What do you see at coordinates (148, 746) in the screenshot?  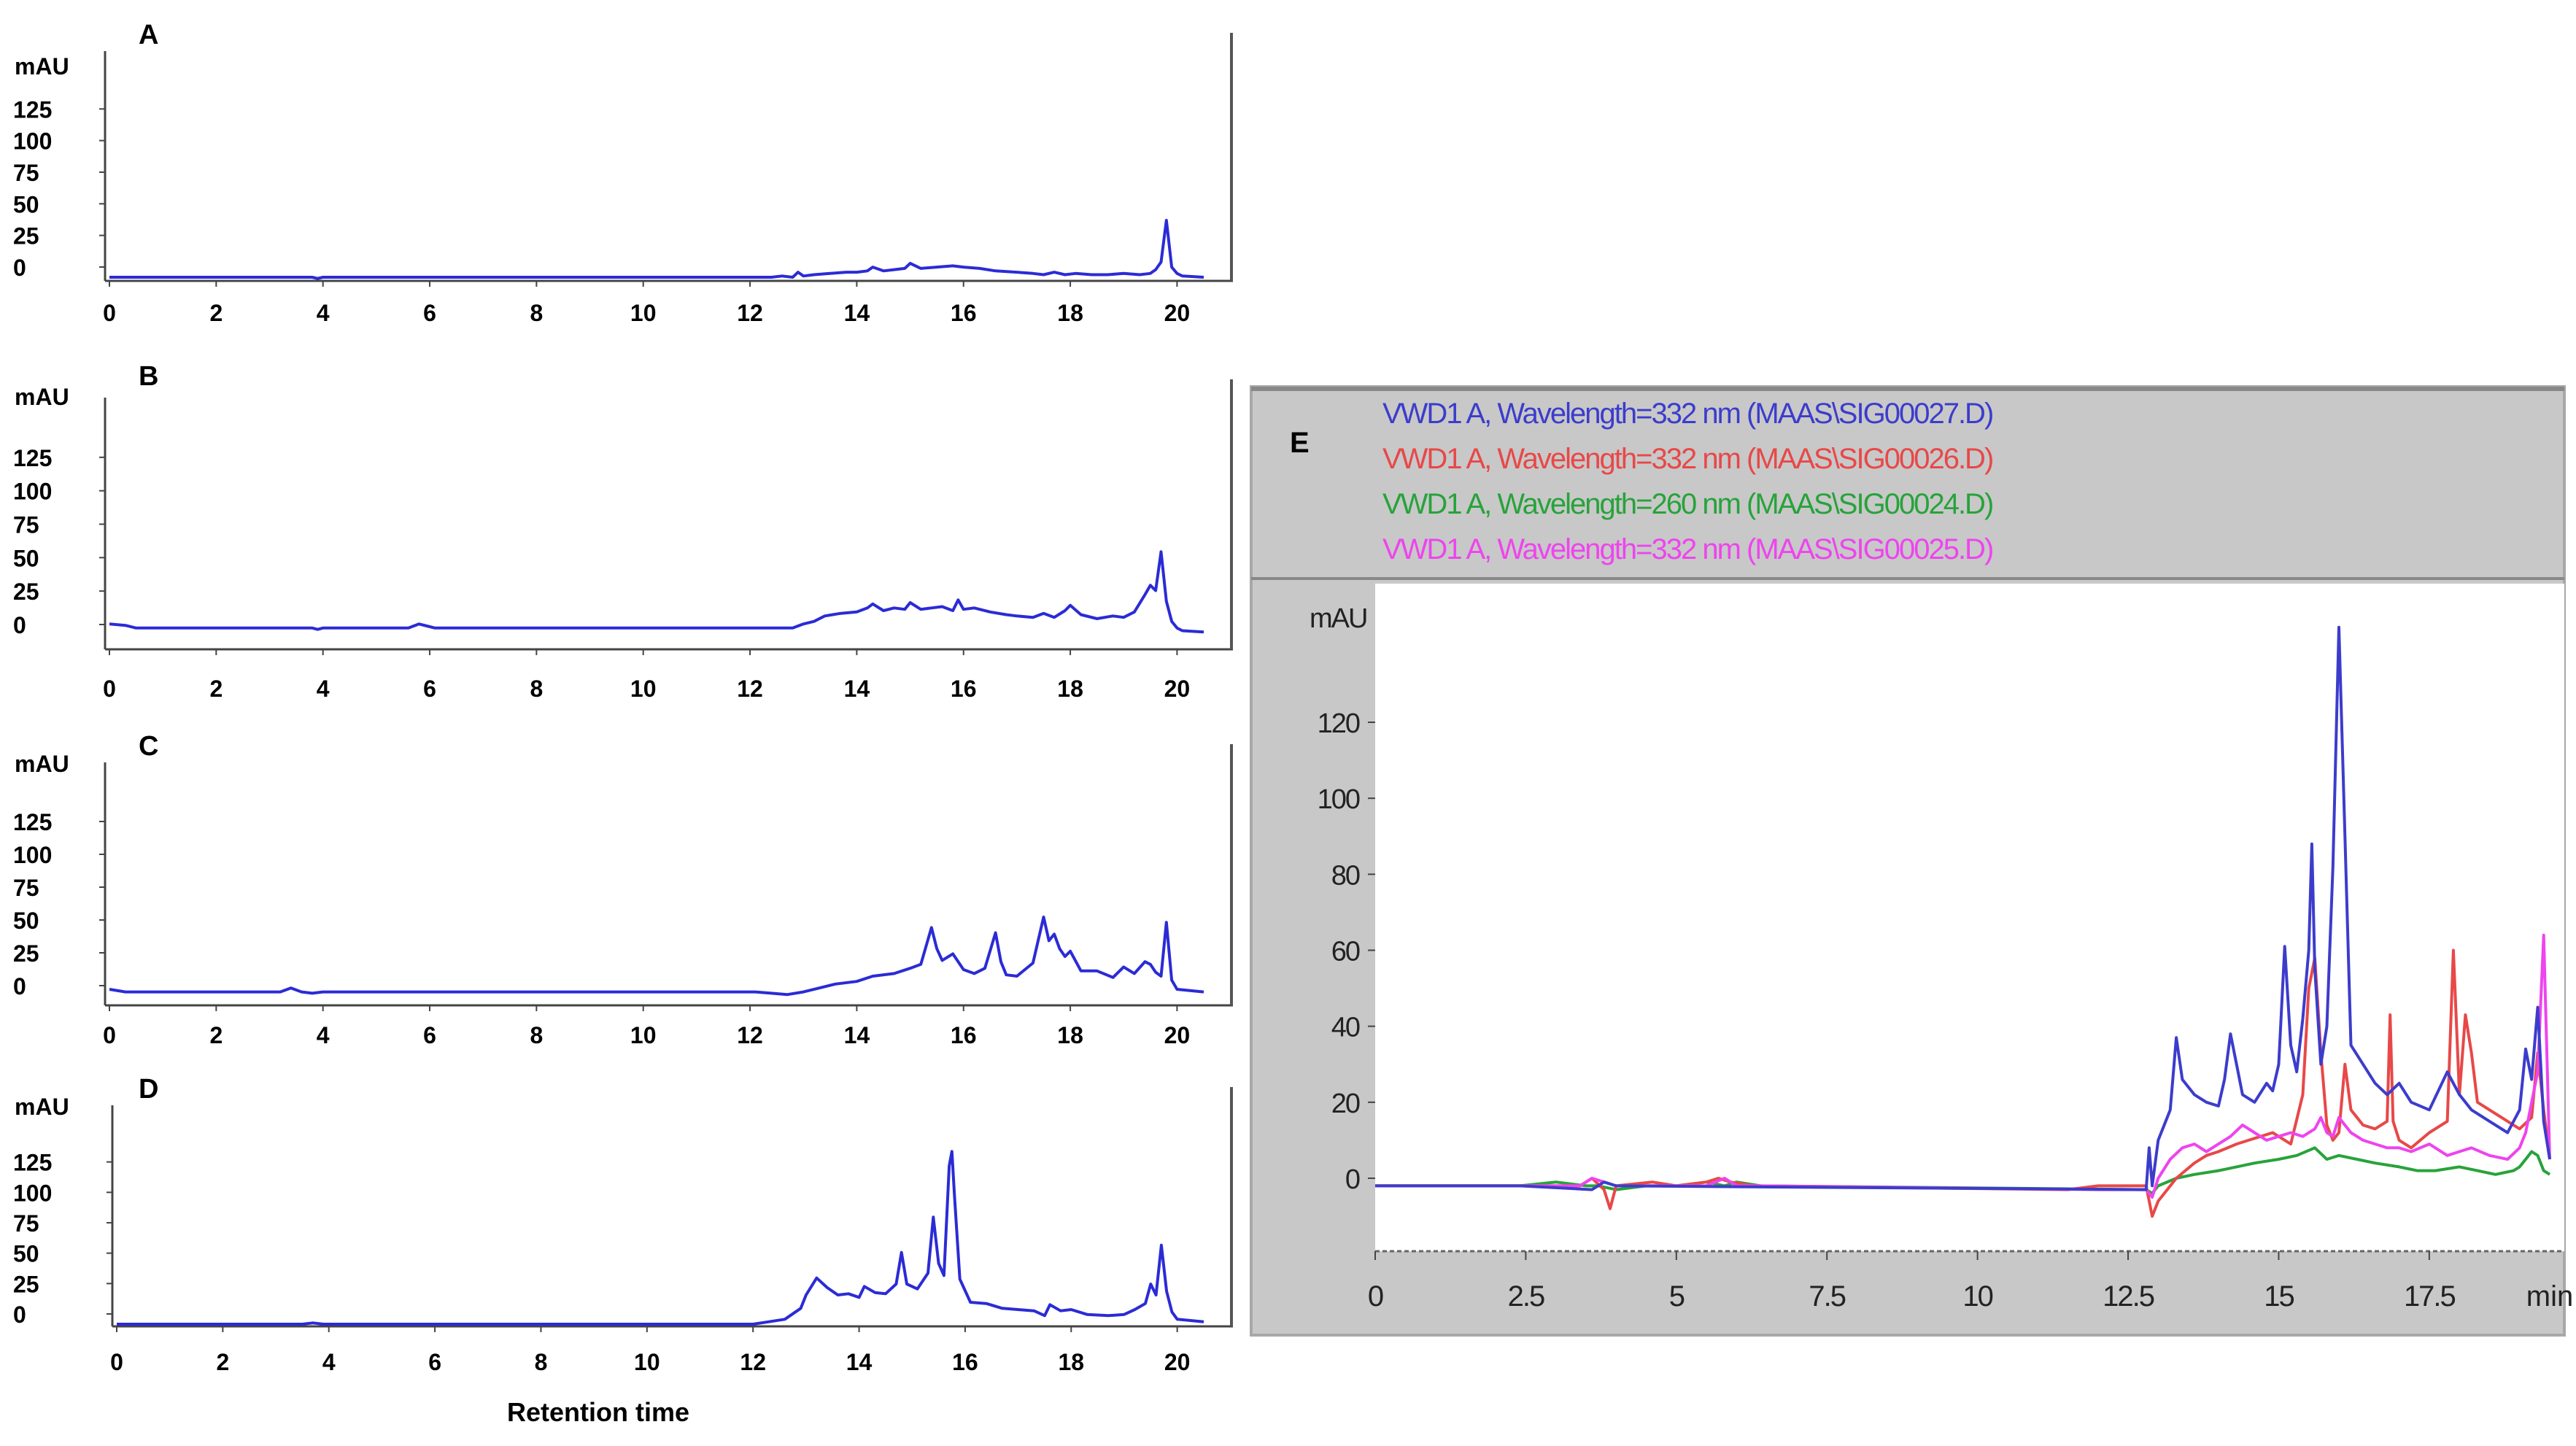 I see `panel-label: C` at bounding box center [148, 746].